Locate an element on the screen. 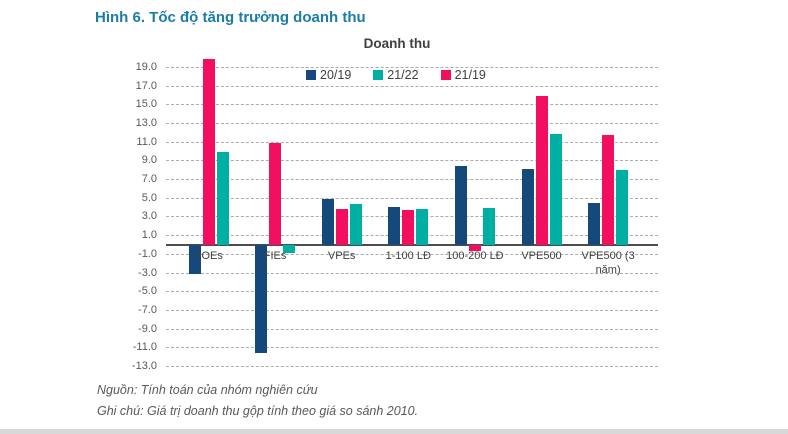 This screenshot has height=434, width=788. bar-21/19-1-100 LĐ is located at coordinates (408, 227).